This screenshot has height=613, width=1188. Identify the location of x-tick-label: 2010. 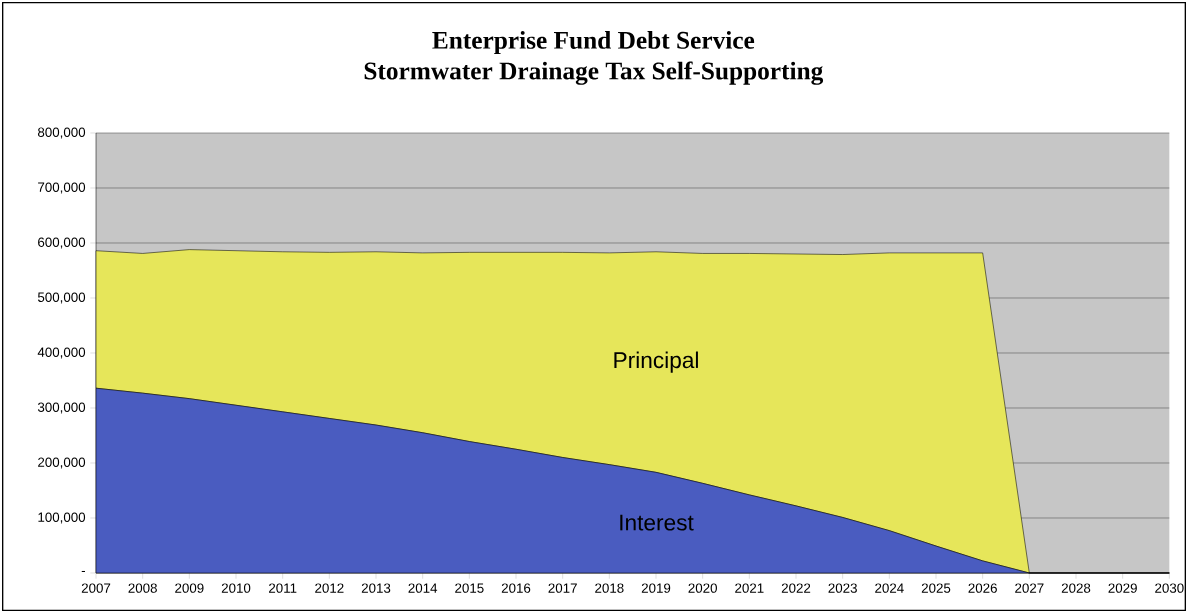
(236, 588).